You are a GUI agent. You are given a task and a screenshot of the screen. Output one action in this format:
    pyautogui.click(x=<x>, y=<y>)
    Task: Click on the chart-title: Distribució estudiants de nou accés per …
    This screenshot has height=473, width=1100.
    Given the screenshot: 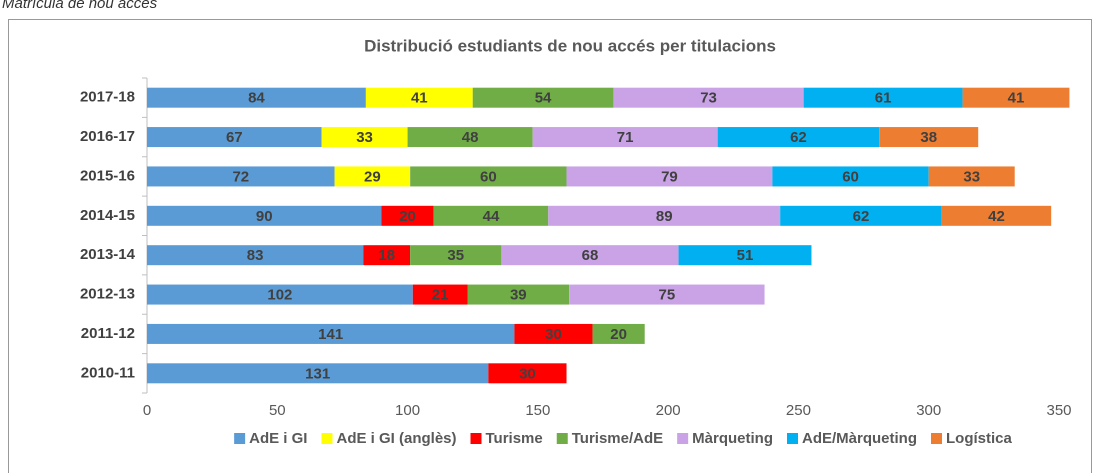 What is the action you would take?
    pyautogui.click(x=570, y=45)
    